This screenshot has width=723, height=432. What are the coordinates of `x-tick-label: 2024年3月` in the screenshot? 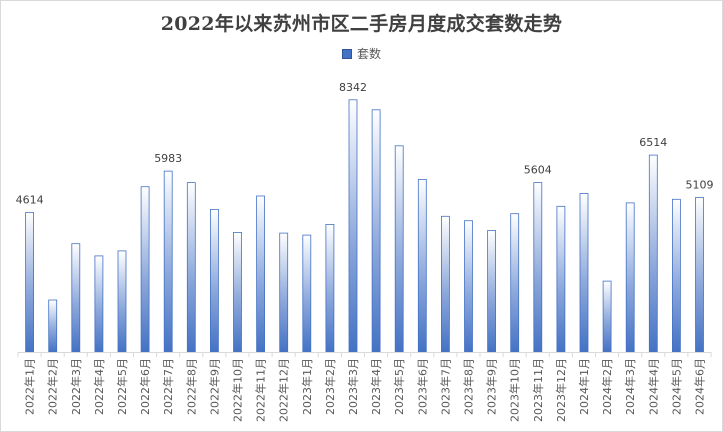 It's located at (630, 386).